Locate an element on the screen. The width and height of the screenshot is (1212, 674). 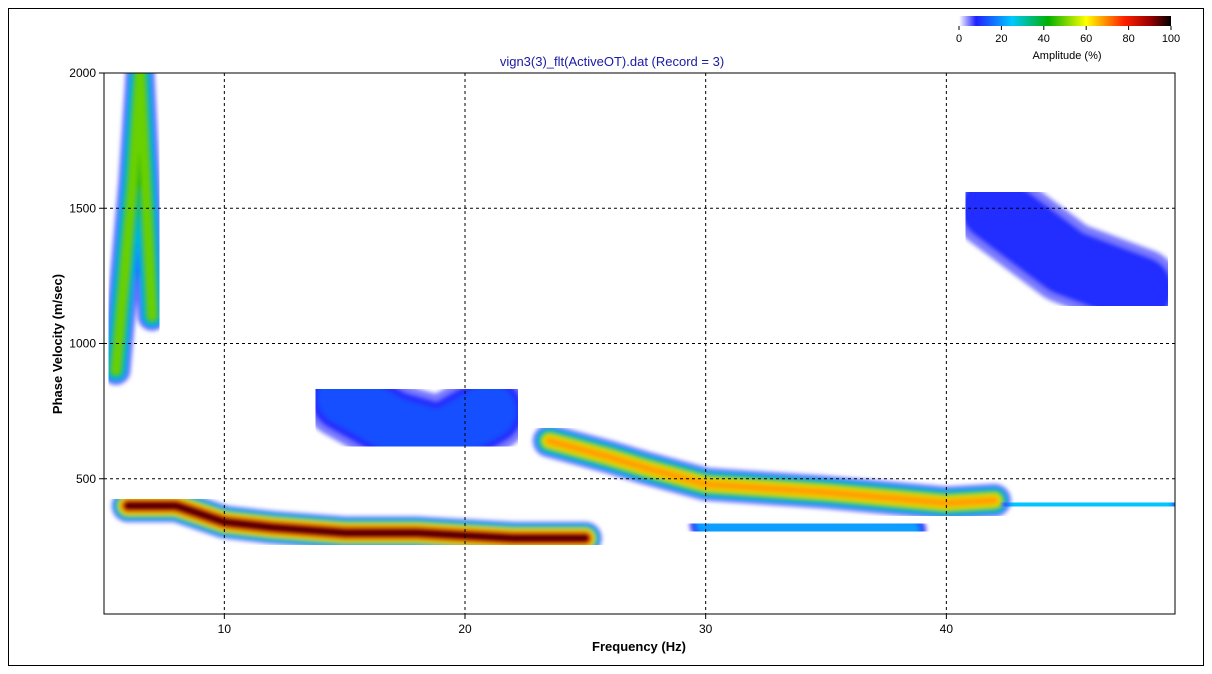
y-tick-label: 2000 is located at coordinates (82, 73).